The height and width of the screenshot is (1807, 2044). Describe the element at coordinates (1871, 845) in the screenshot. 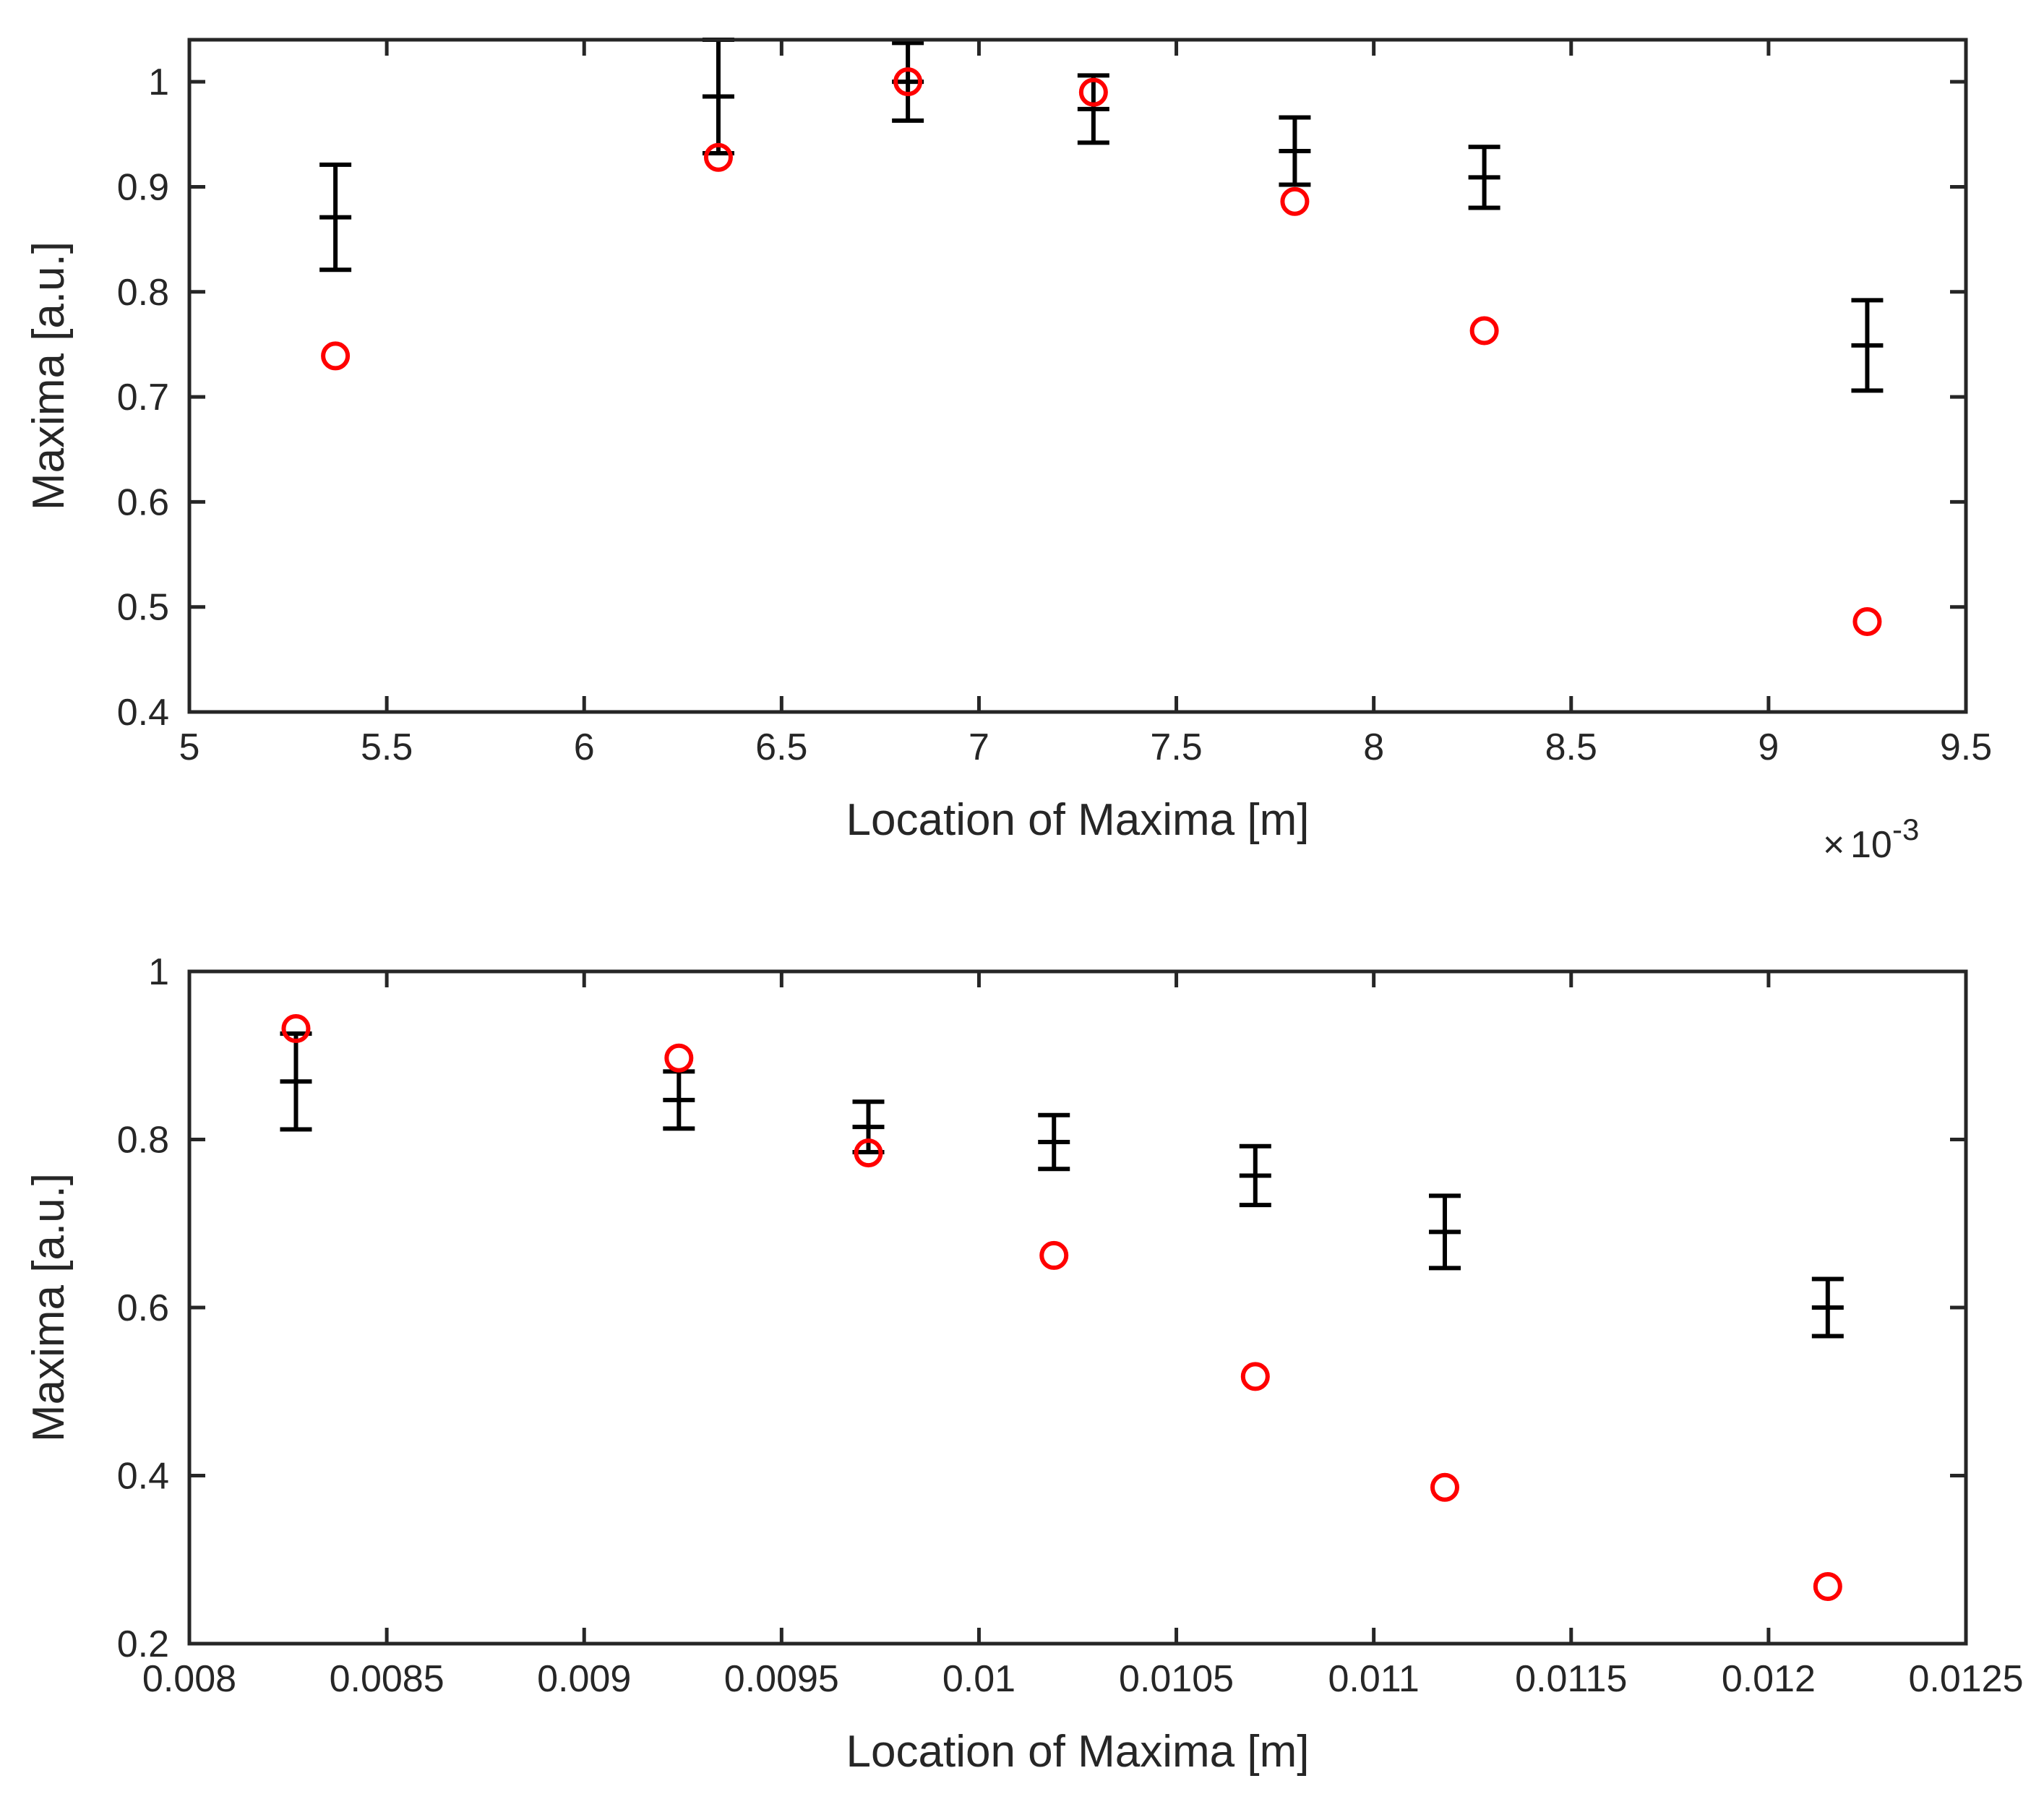

I see `multiplier-base: 10` at that location.